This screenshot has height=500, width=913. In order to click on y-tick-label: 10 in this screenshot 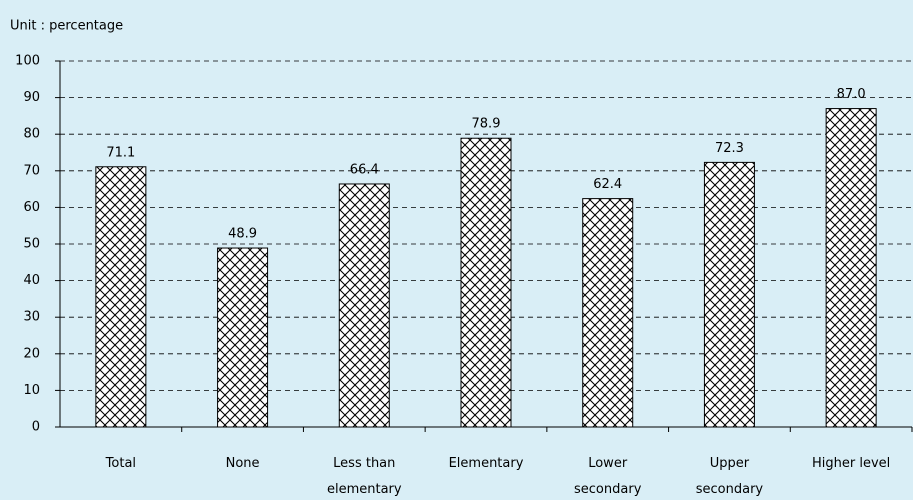, I will do `click(31, 390)`.